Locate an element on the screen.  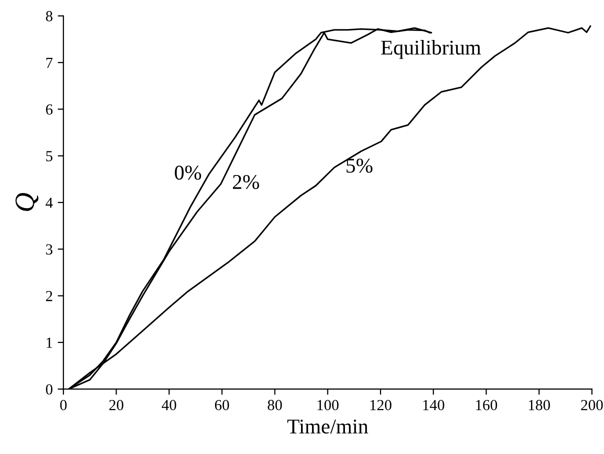
y-axis-title: Q is located at coordinates (27, 201).